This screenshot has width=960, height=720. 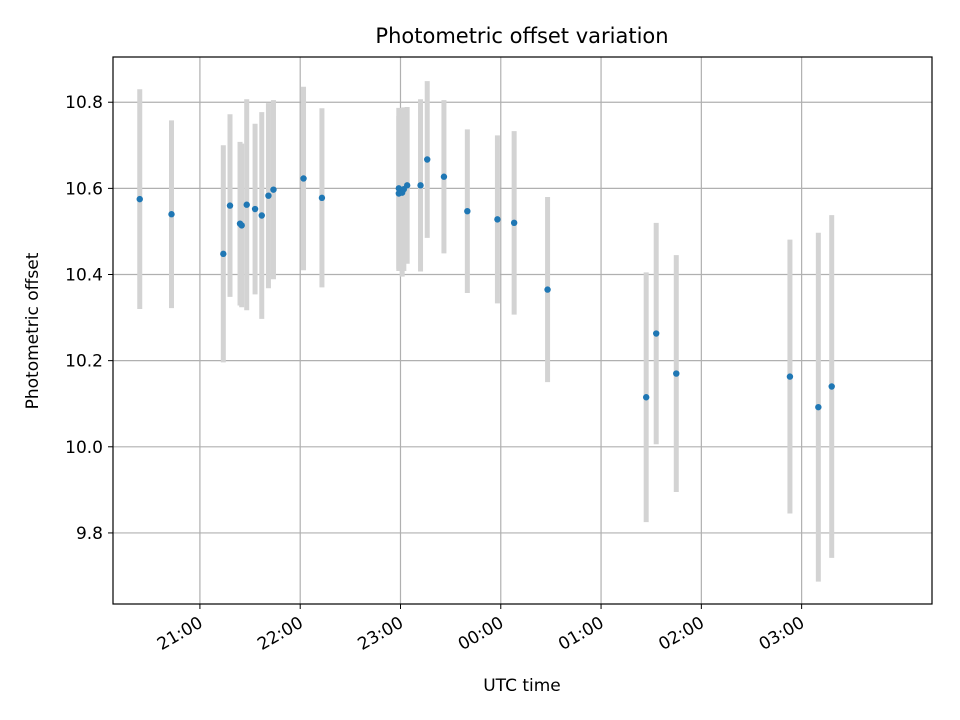 I want to click on y-tick-label: 9.8, so click(x=89, y=534).